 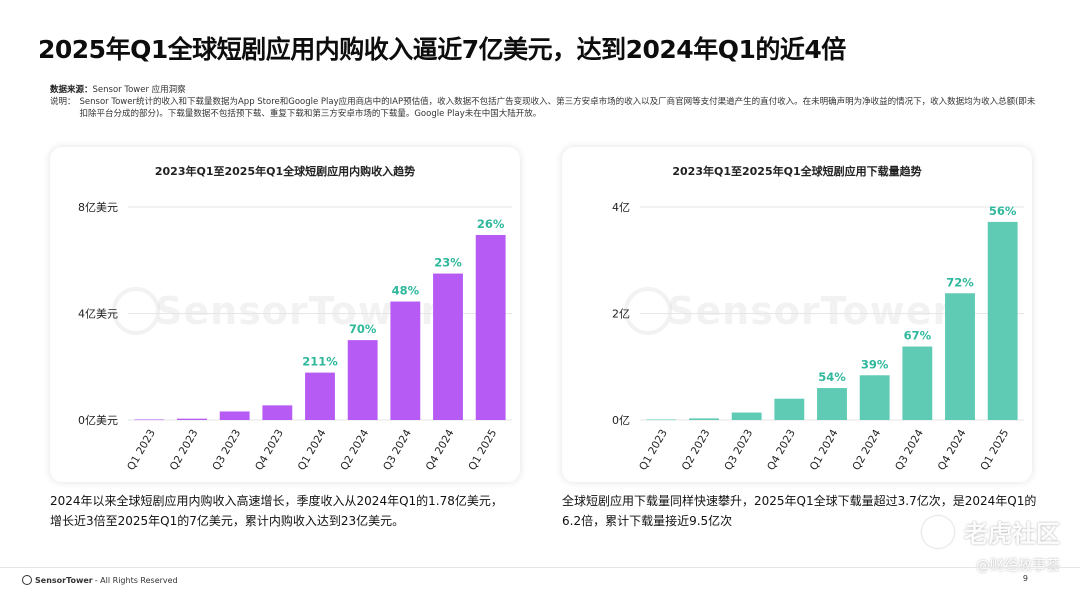 What do you see at coordinates (621, 314) in the screenshot?
I see `downloads-ytick-label: 2亿` at bounding box center [621, 314].